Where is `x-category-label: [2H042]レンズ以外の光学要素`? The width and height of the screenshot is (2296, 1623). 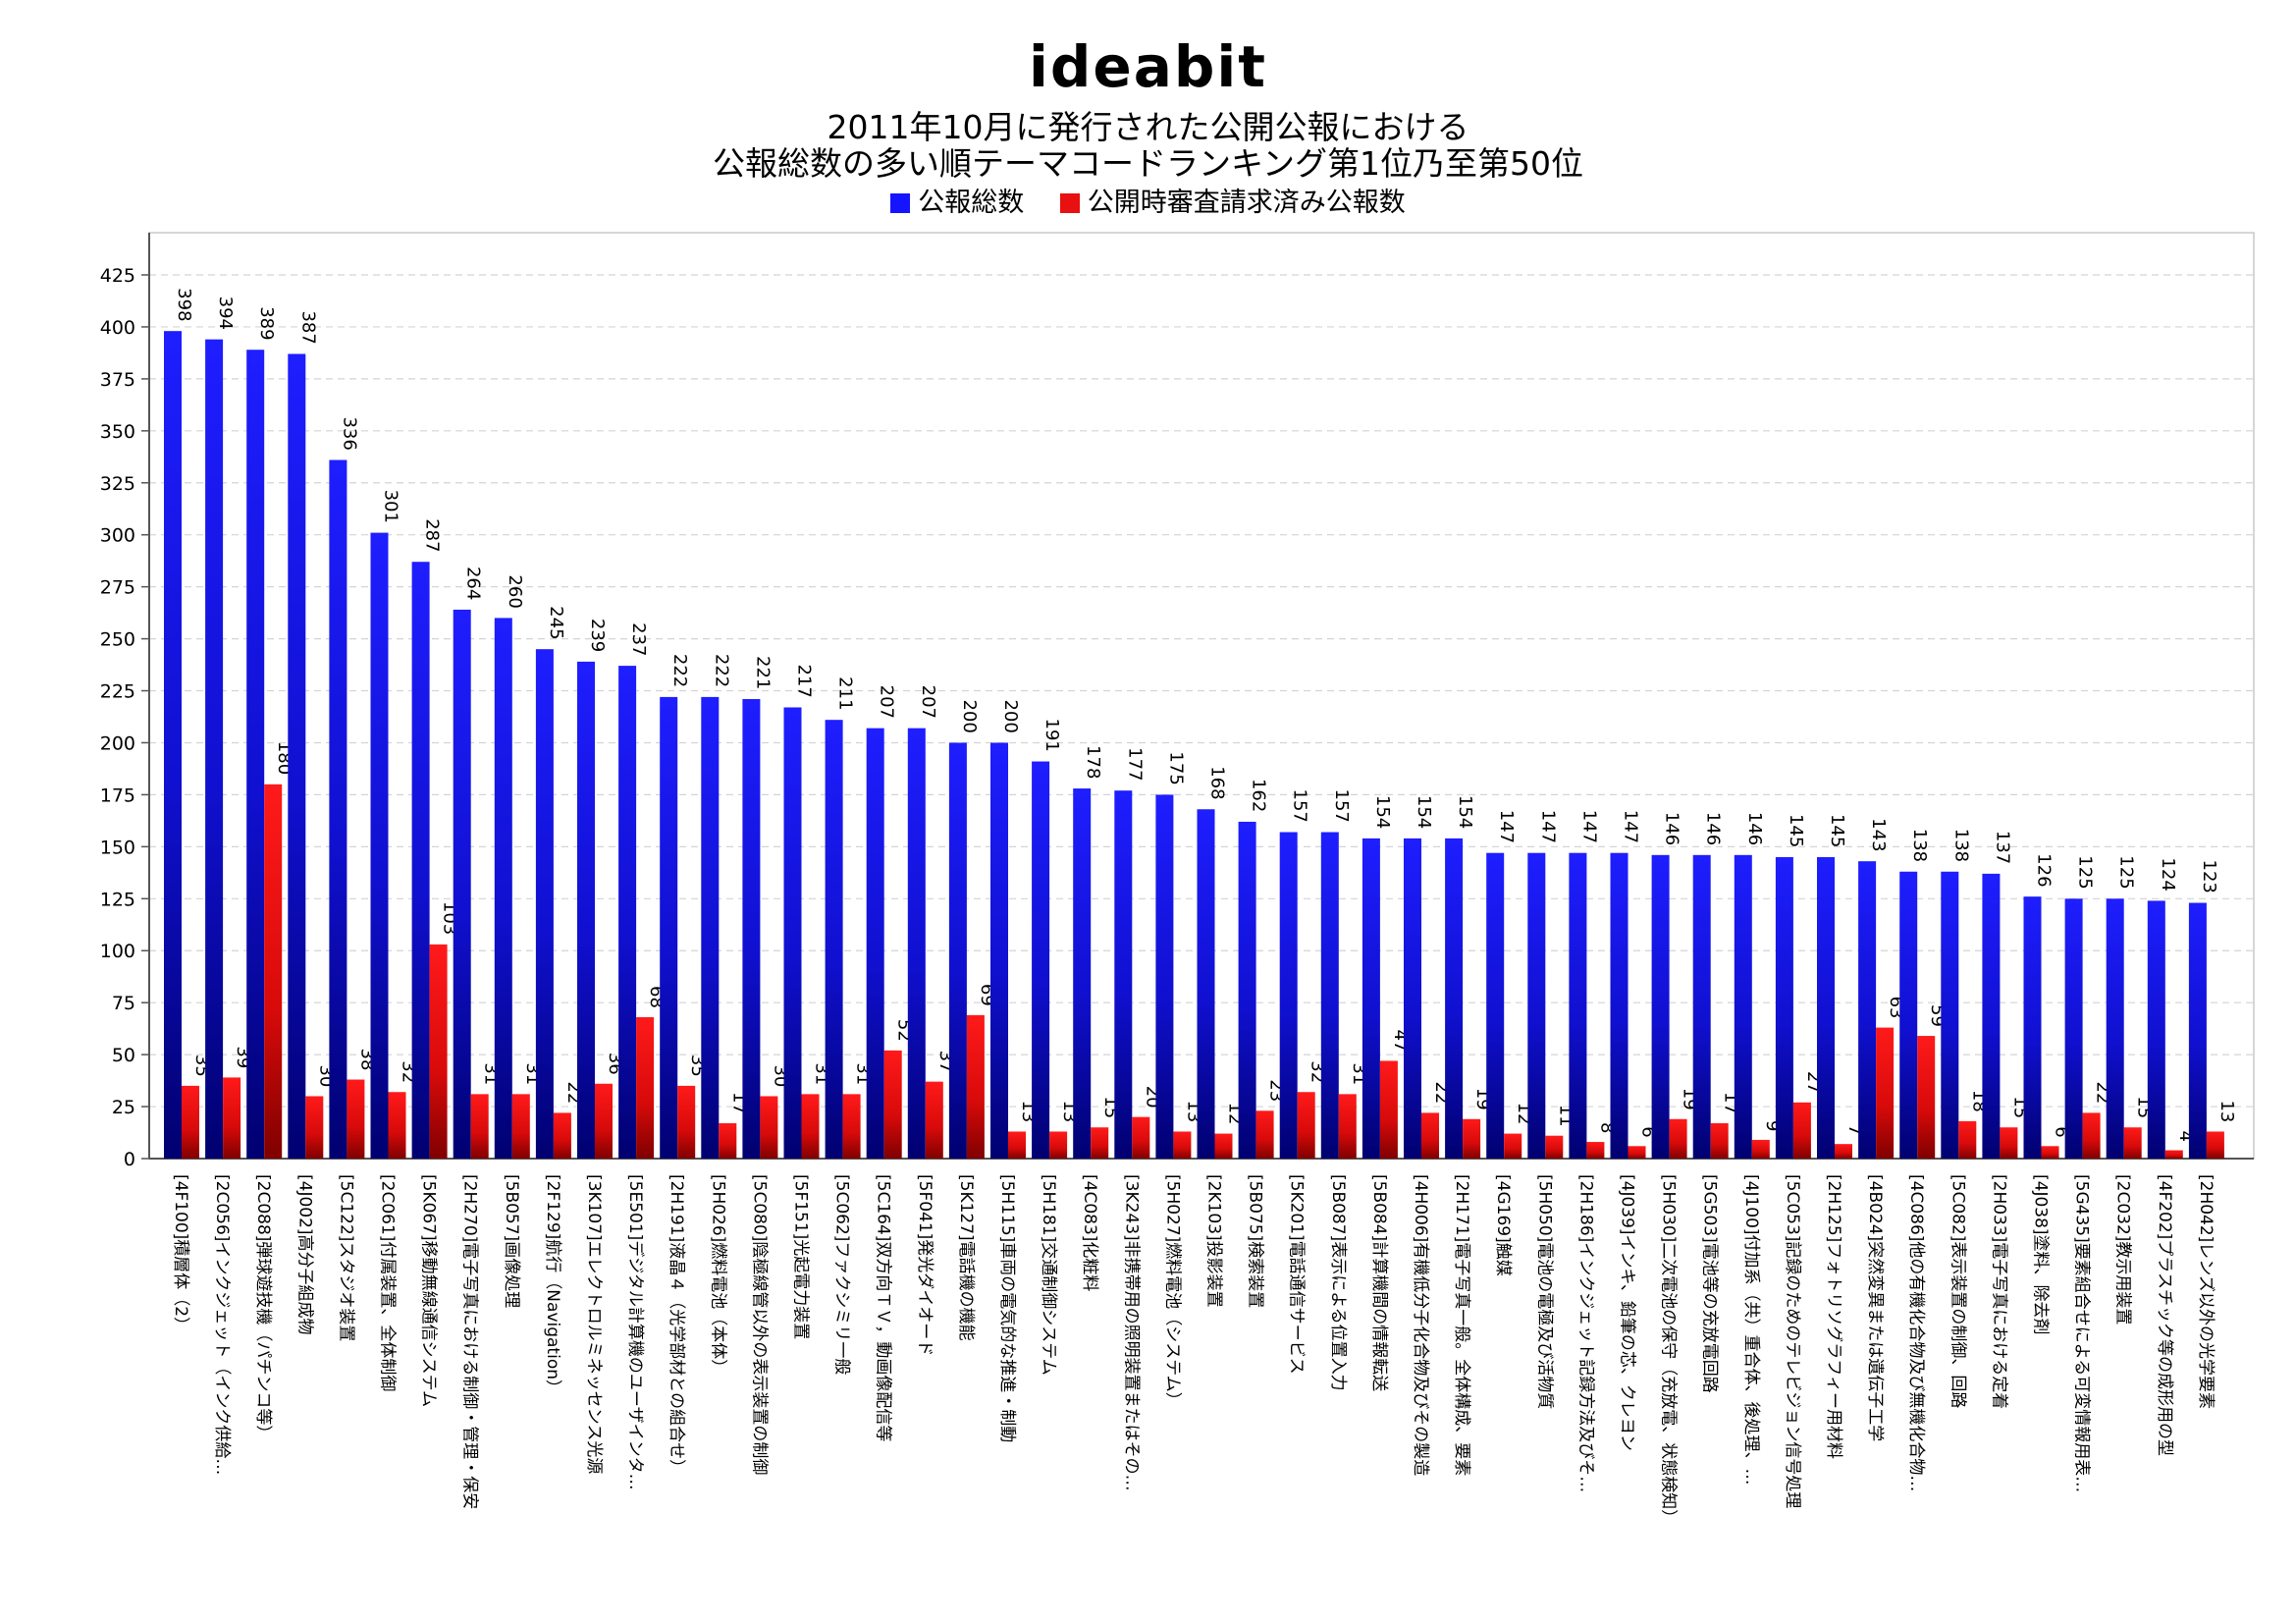
x-category-label: [2H042]レンズ以外の光学要素 is located at coordinates (2206, 1292).